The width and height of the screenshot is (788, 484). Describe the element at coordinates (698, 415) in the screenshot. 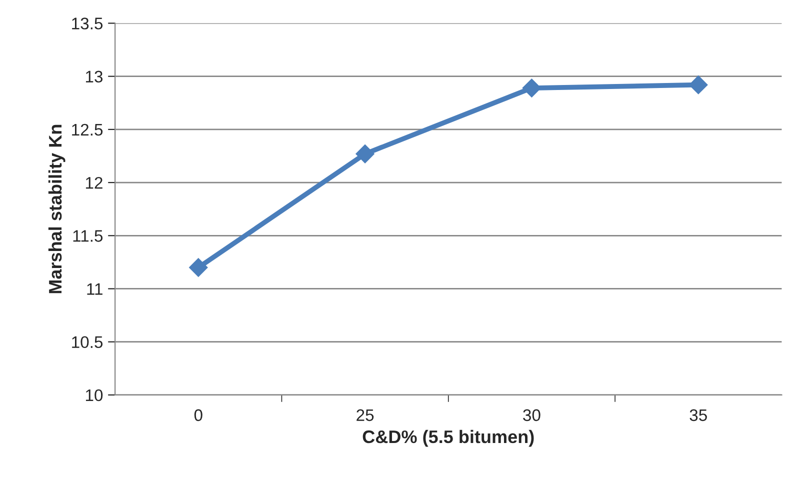

I see `x-tick-label: 35` at that location.